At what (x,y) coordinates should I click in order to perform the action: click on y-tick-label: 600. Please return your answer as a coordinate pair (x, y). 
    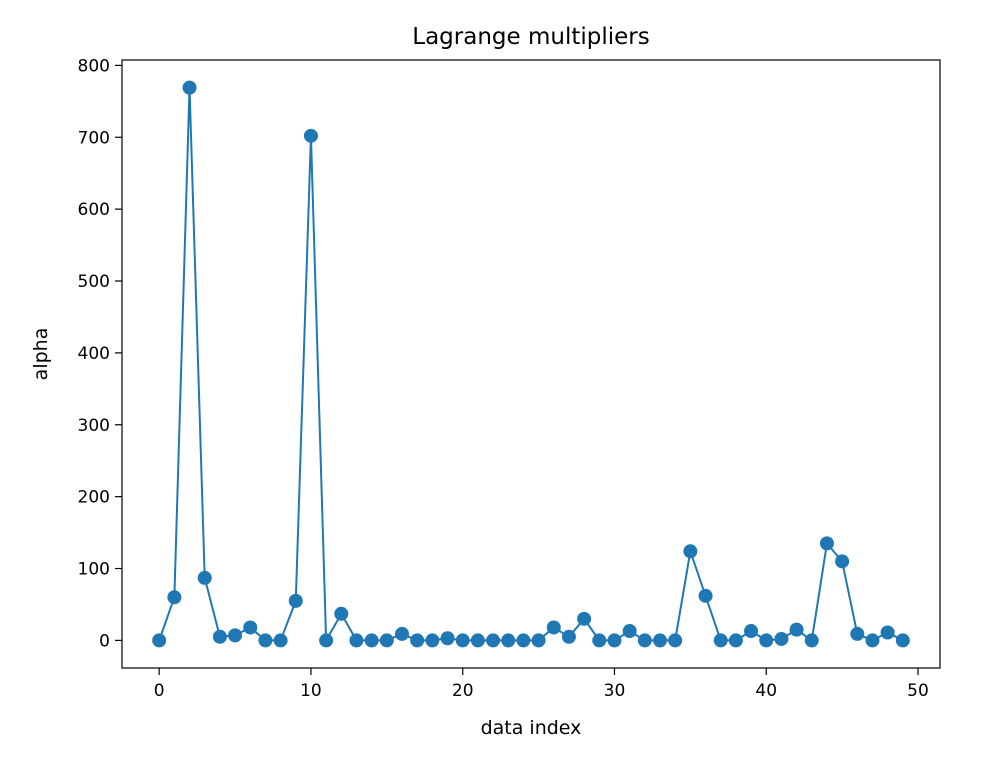
    Looking at the image, I should click on (94, 210).